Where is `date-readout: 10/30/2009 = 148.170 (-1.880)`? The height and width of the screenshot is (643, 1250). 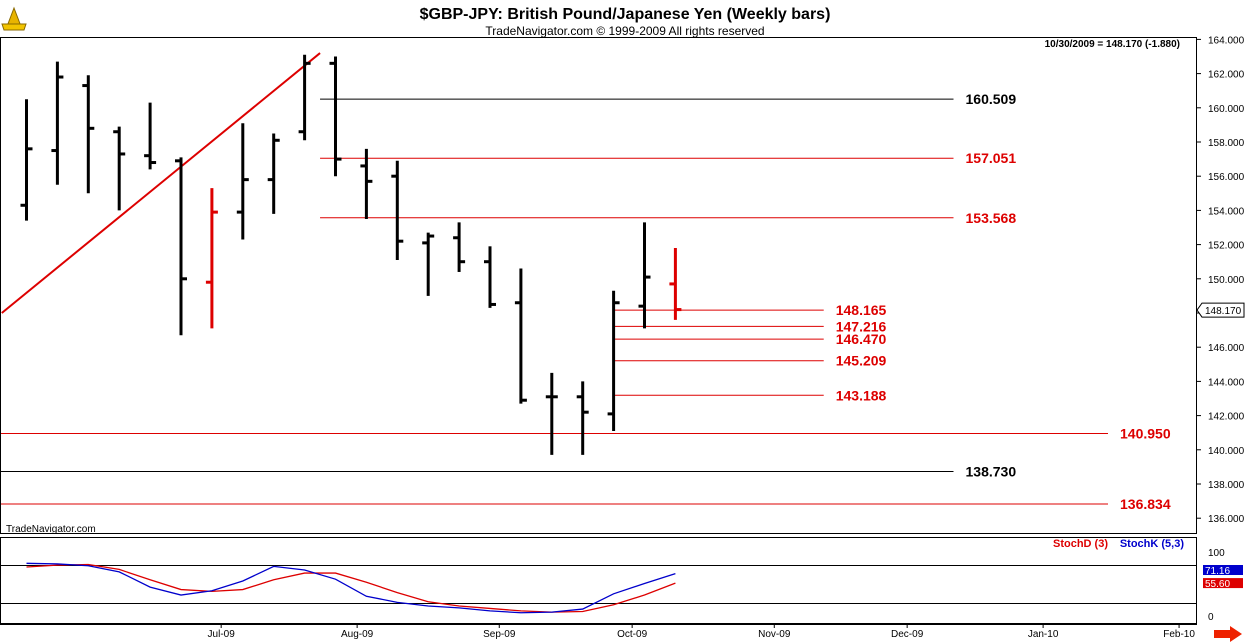
date-readout: 10/30/2009 = 148.170 (-1.880) is located at coordinates (1112, 44).